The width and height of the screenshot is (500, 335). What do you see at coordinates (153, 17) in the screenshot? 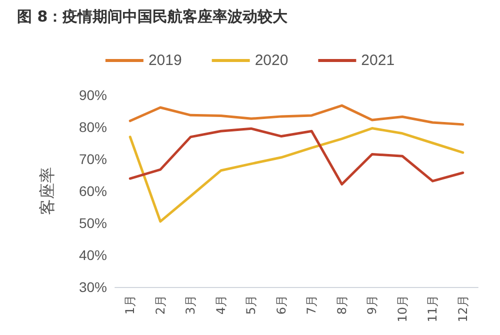
I see `chart-title: 图 8：疫情期间中国民航客座率波动较大` at bounding box center [153, 17].